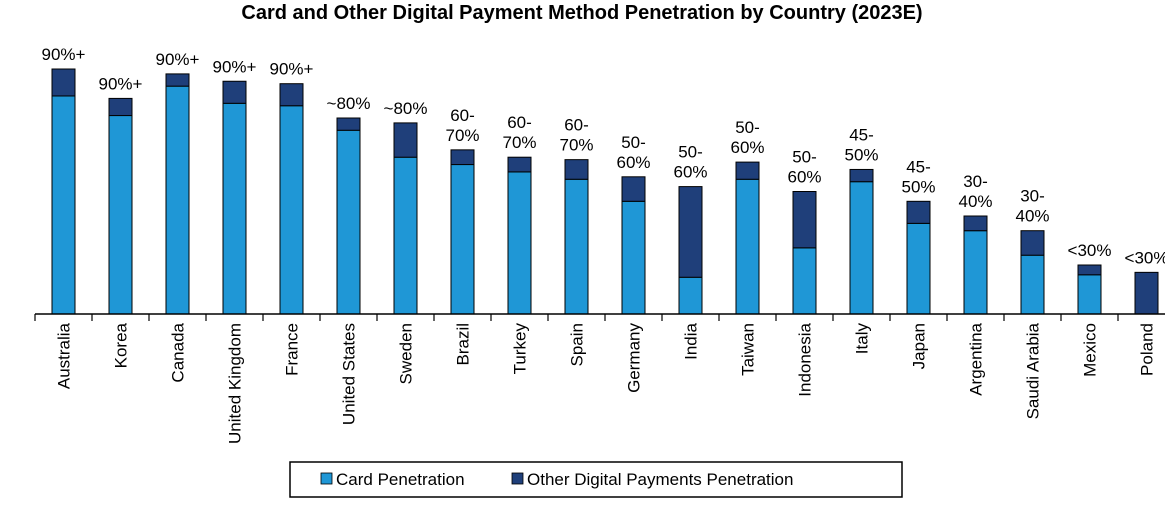  What do you see at coordinates (634, 358) in the screenshot?
I see `x-tick-label: Germany` at bounding box center [634, 358].